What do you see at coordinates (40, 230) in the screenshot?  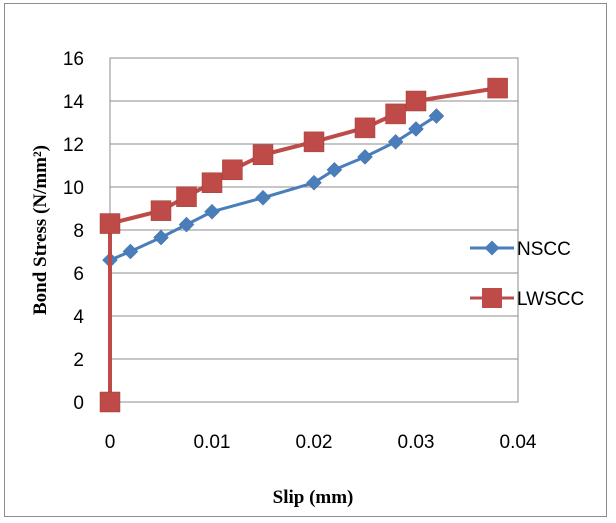 I see `y-axis-title: Bond Stress (N/mm²)` at bounding box center [40, 230].